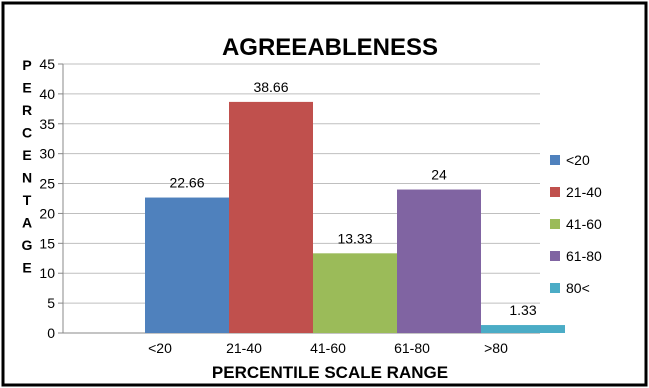 Image resolution: width=649 pixels, height=388 pixels. Describe the element at coordinates (186, 183) in the screenshot. I see `data-label: 22.66` at that location.